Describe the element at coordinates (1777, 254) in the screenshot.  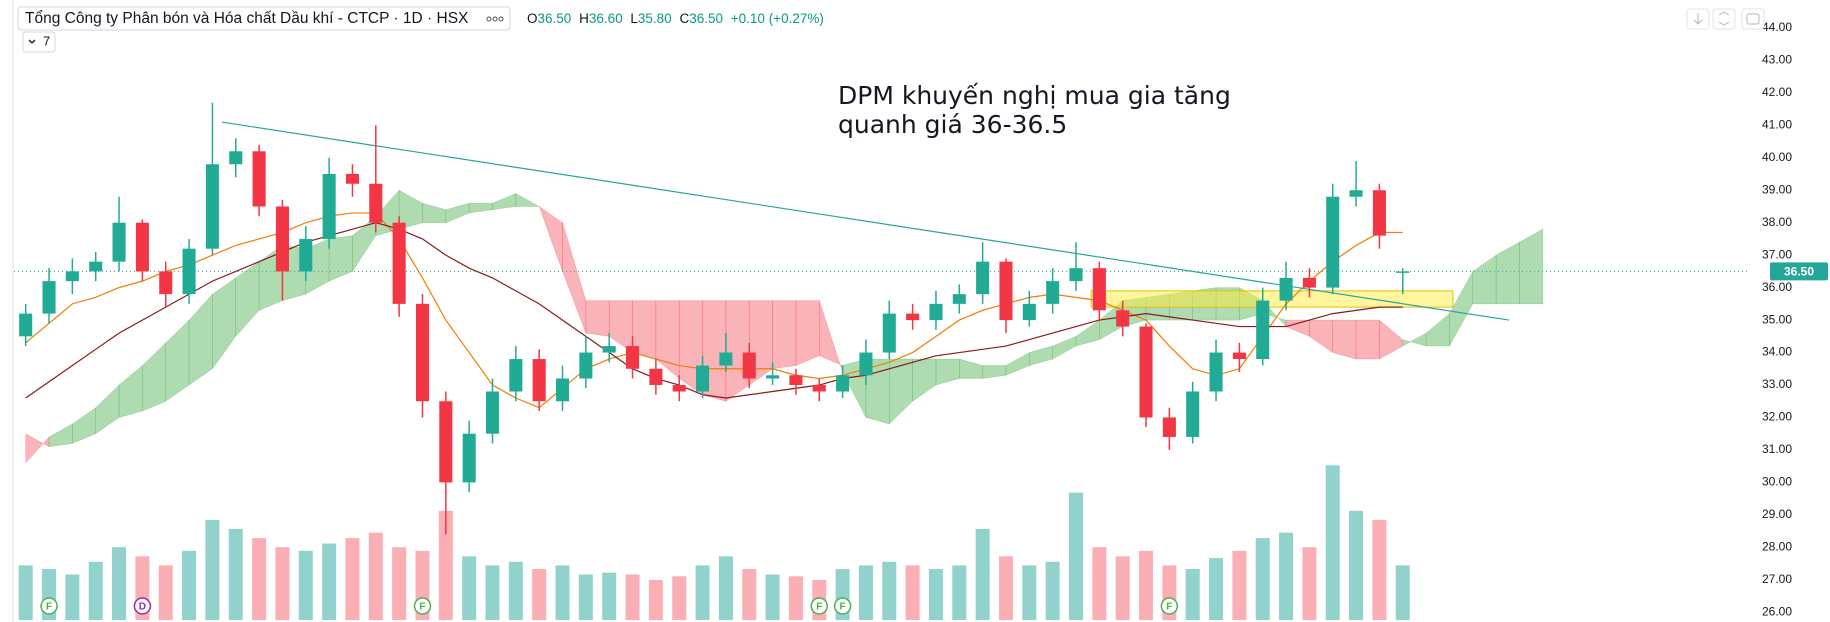
I see `y-tick-label: 37.00` at that location.